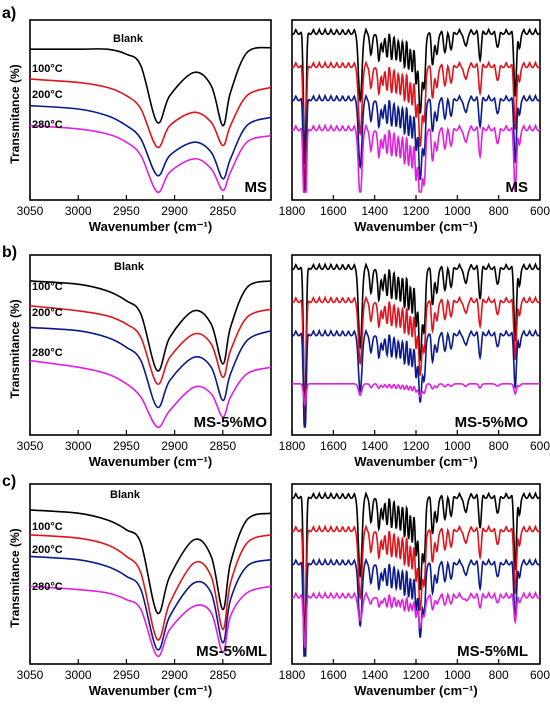 This screenshot has height=704, width=550. What do you see at coordinates (292, 446) in the screenshot?
I see `panel-b-right-tick-label: 1800` at bounding box center [292, 446].